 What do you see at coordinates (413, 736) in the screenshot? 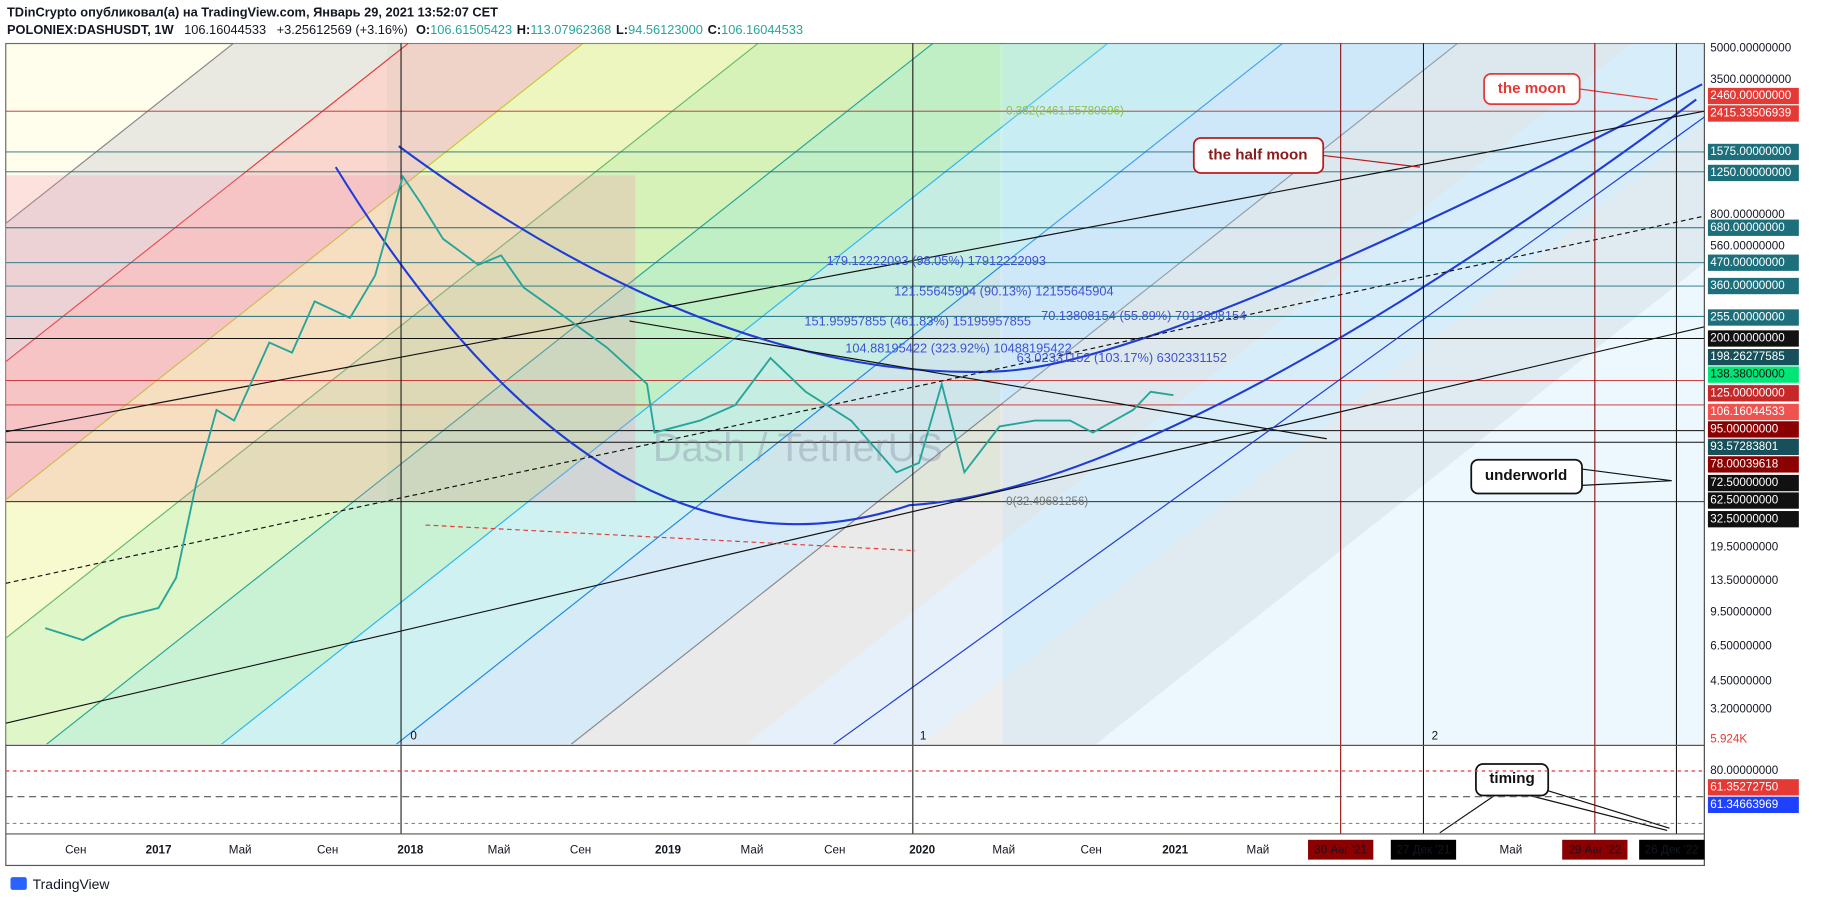
I see `cycle-mark: 0` at bounding box center [413, 736].